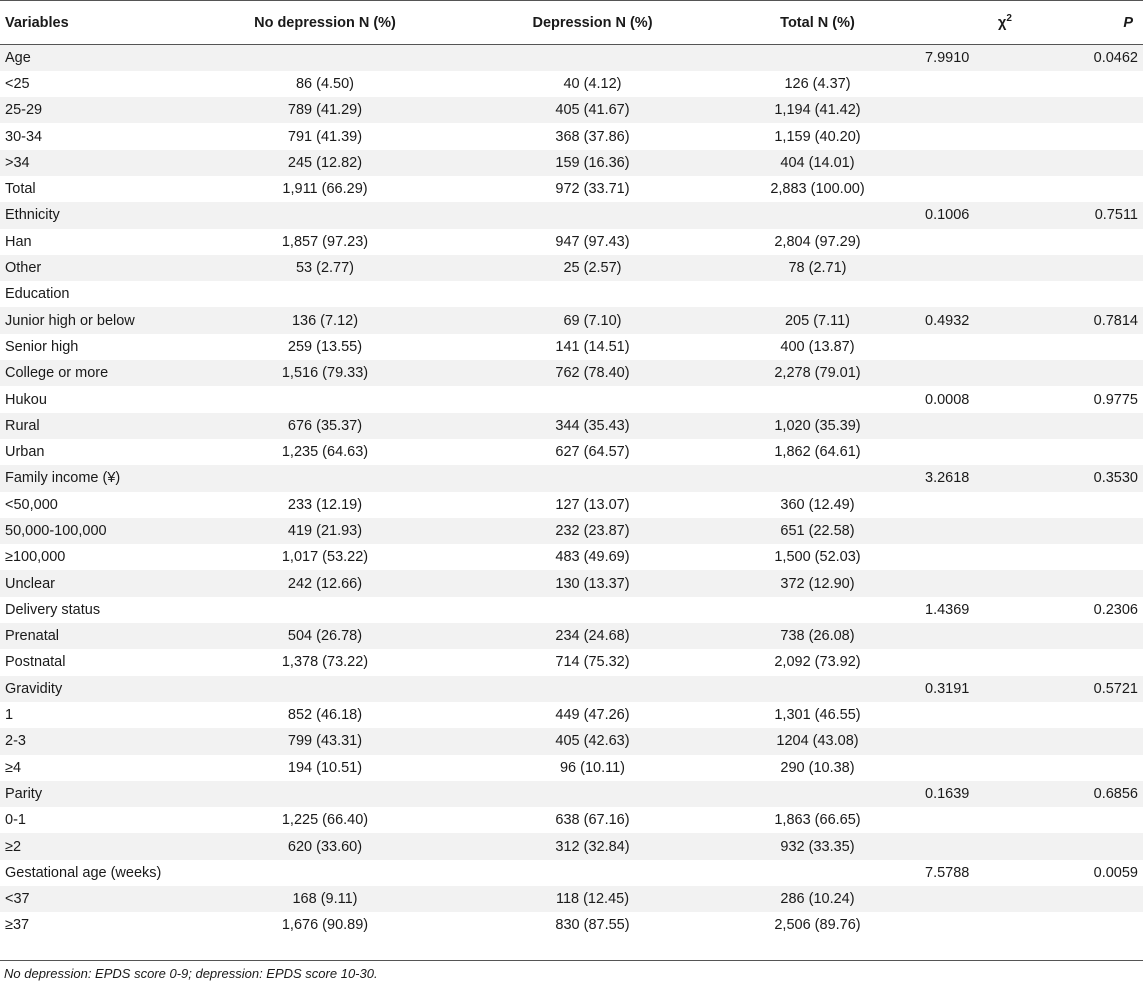  Describe the element at coordinates (1115, 872) in the screenshot. I see `p-value-cell: 0.0059` at that location.